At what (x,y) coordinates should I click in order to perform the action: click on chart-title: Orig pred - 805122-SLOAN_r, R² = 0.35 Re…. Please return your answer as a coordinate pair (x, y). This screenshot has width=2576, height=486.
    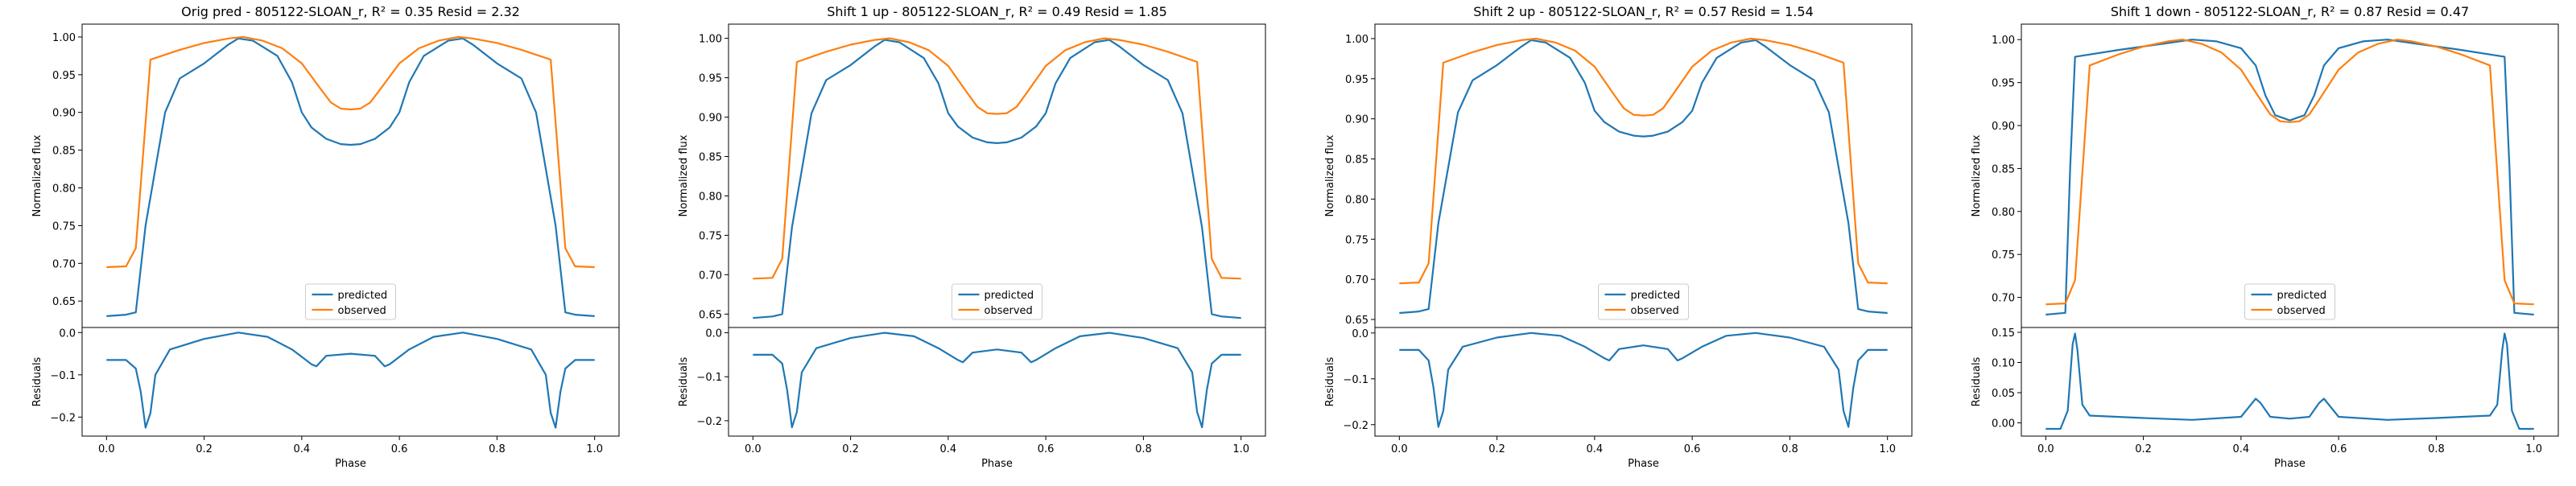
    Looking at the image, I should click on (350, 12).